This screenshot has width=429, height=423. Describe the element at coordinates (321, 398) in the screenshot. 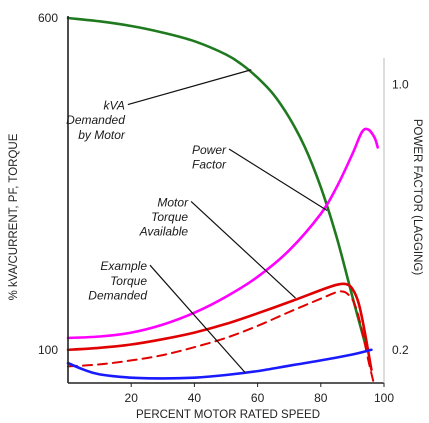

I see `x-tick-label: 80` at that location.